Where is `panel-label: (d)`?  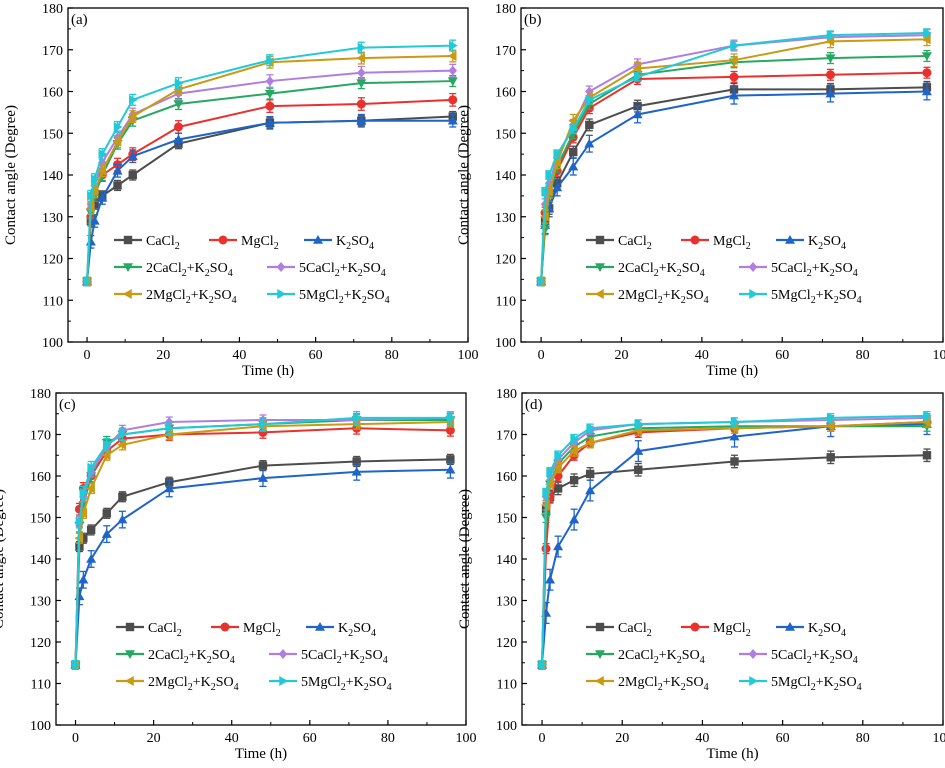
panel-label: (d) is located at coordinates (534, 405).